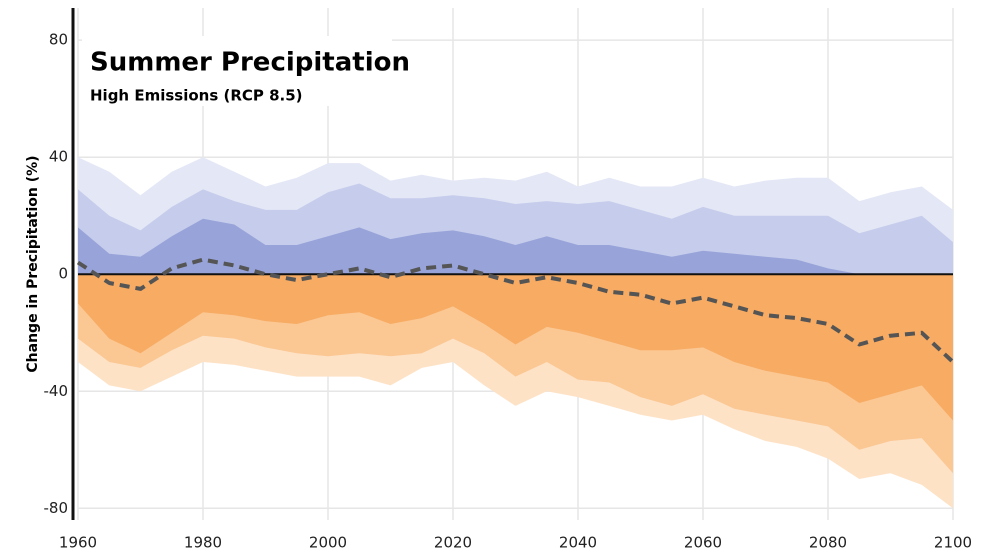  I want to click on title-background, so click(237, 71).